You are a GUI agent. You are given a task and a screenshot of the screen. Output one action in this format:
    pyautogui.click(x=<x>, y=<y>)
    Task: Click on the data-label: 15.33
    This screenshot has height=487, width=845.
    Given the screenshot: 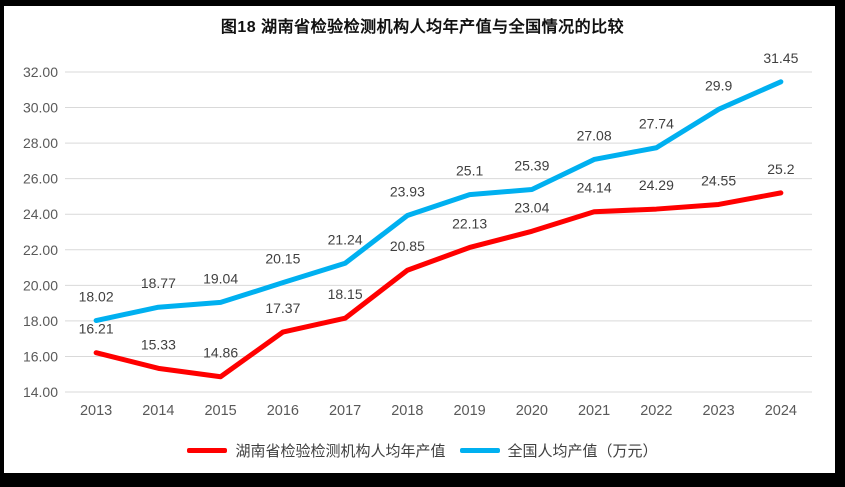 What is the action you would take?
    pyautogui.click(x=158, y=344)
    